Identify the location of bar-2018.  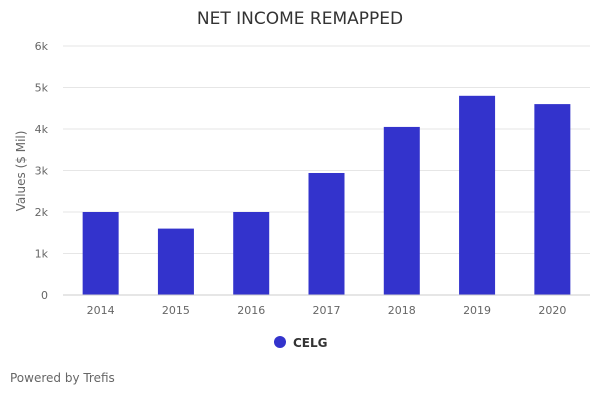
(401, 210).